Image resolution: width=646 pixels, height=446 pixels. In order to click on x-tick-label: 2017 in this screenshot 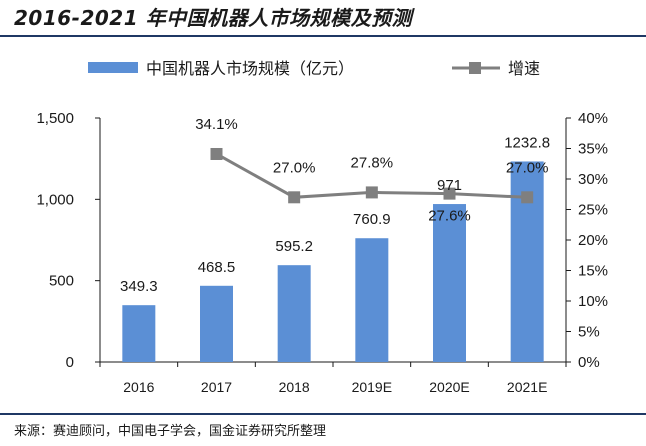, I will do `click(216, 387)`.